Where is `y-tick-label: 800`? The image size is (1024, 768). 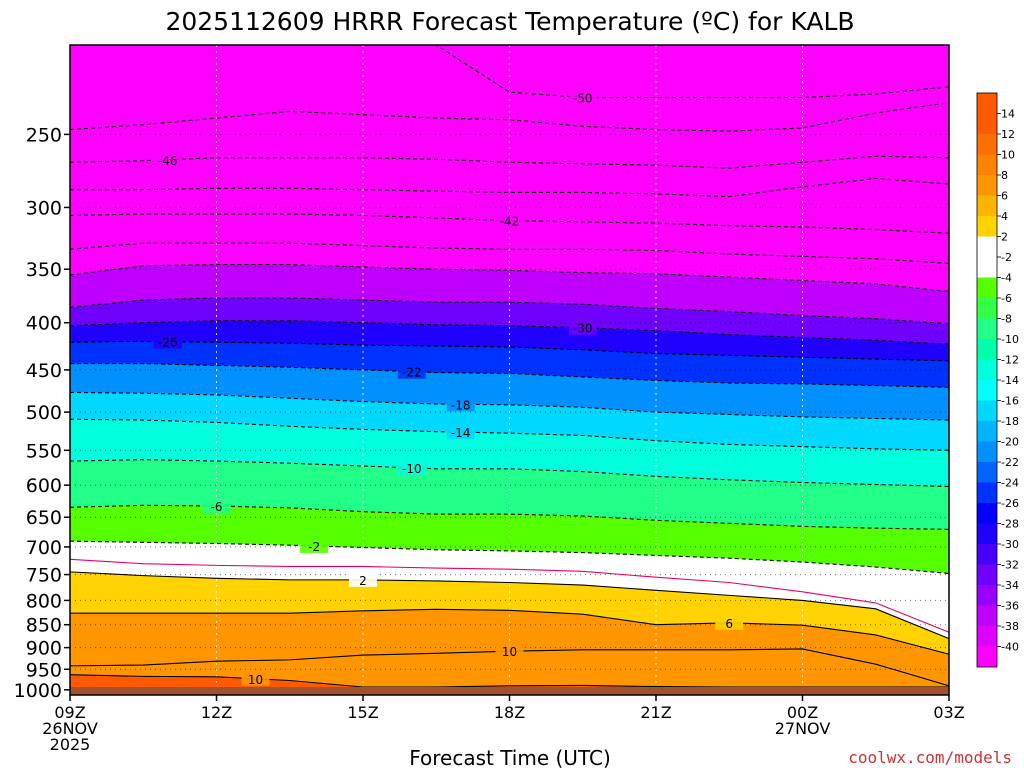
y-tick-label: 800 is located at coordinates (44, 601).